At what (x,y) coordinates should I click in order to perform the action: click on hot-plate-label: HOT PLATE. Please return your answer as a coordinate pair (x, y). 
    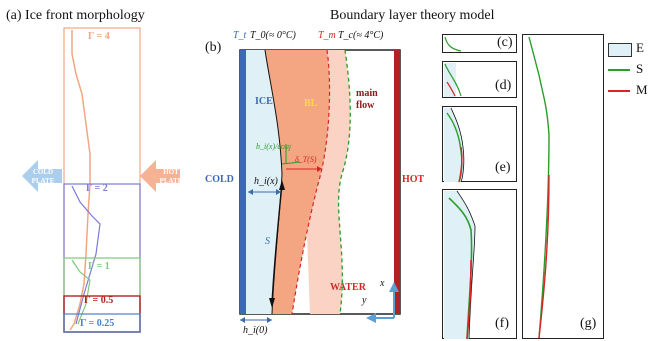
    Looking at the image, I should click on (171, 176).